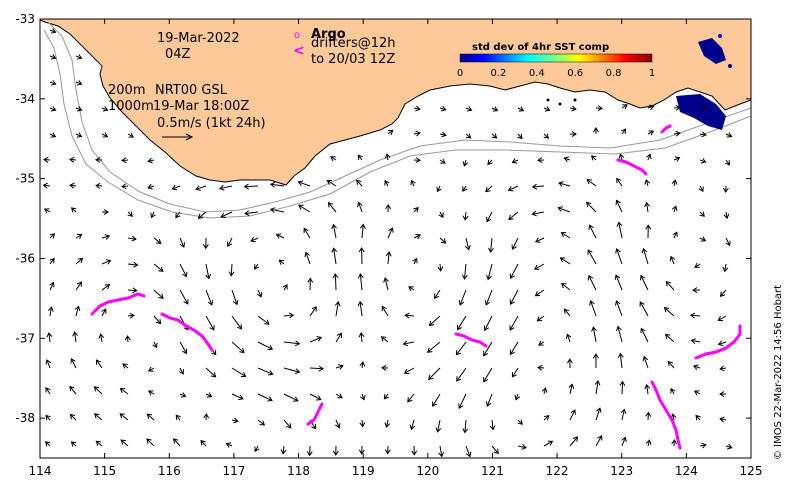 This screenshot has width=791, height=492. I want to click on argo-symbol: o, so click(297, 35).